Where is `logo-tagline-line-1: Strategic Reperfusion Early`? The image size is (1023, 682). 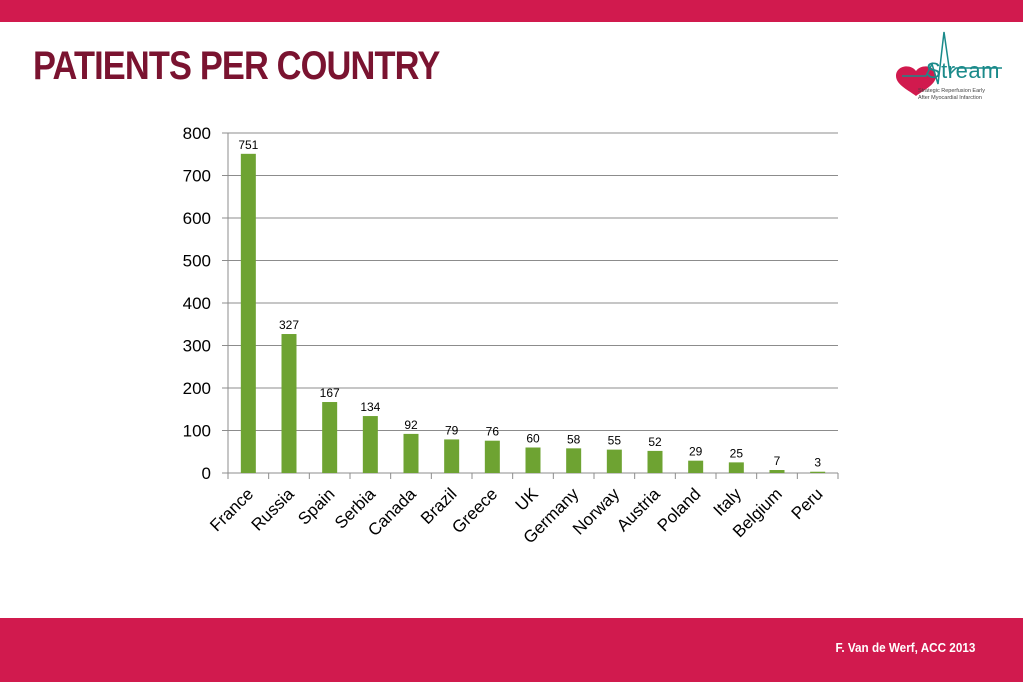 logo-tagline-line-1: Strategic Reperfusion Early is located at coordinates (951, 91).